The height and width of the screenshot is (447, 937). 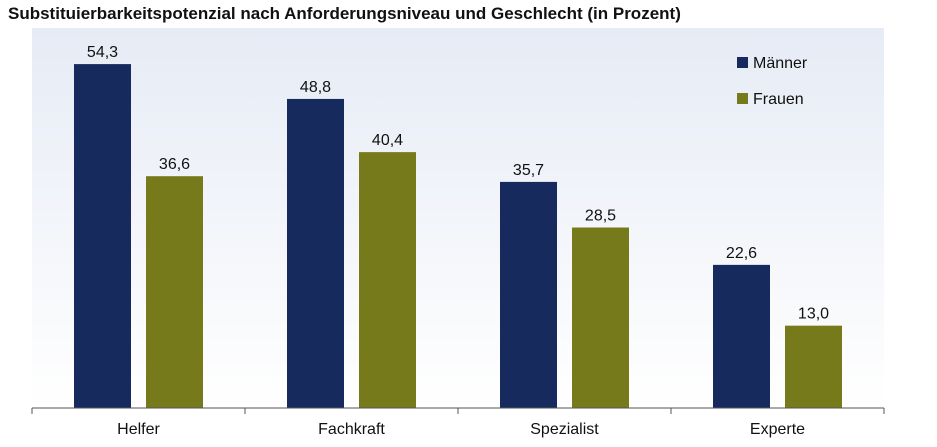 I want to click on legend-label-frauen: Frauen, so click(x=778, y=99).